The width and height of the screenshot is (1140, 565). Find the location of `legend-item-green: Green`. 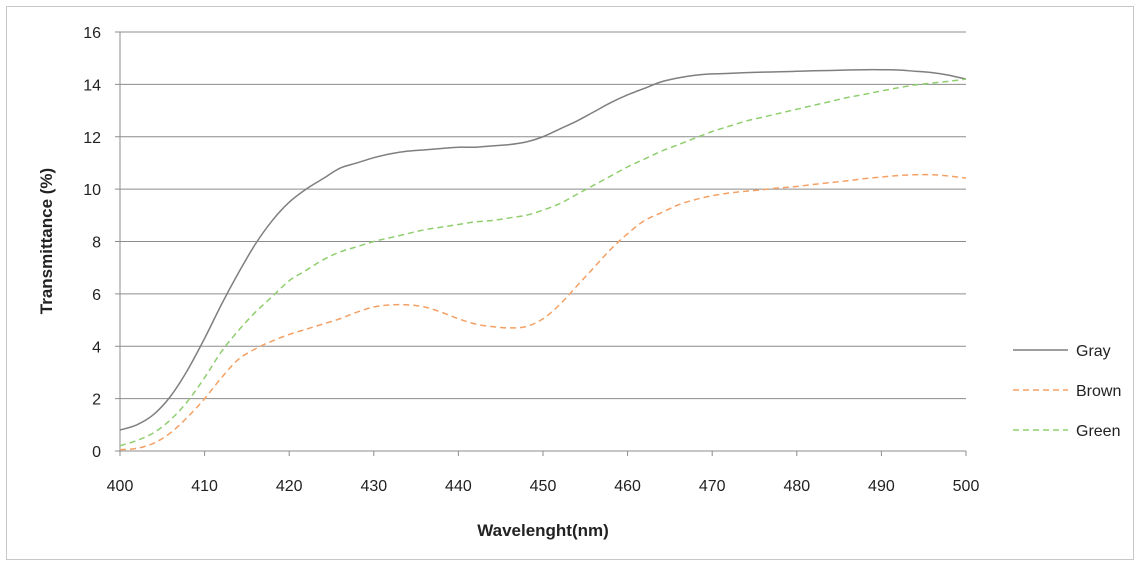

legend-item-green: Green is located at coordinates (1066, 431).